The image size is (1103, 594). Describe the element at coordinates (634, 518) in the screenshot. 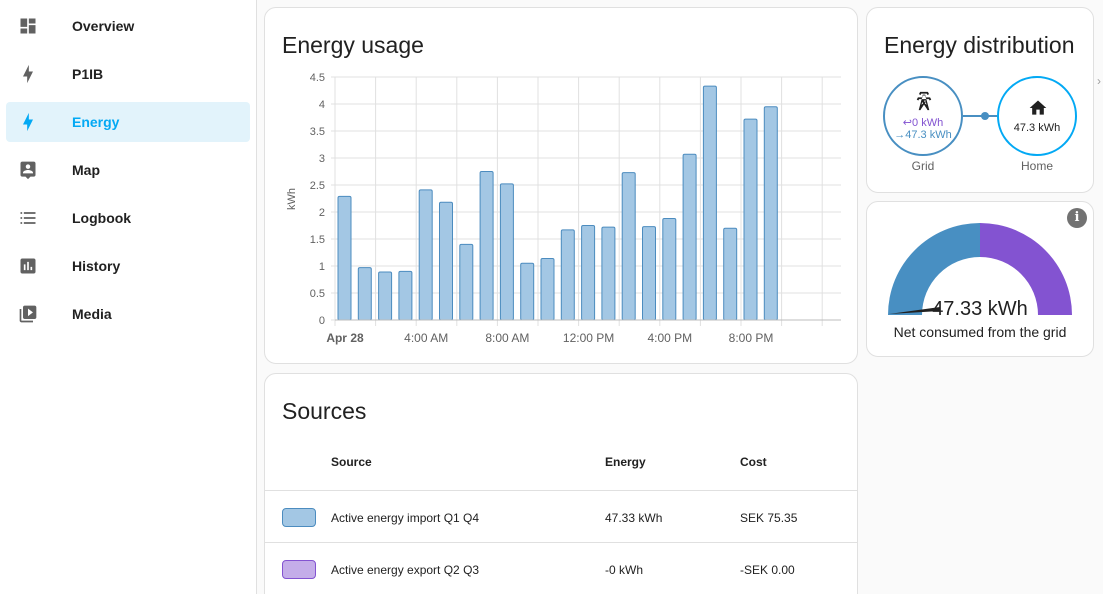

I see `source-energy: 47.33 kWh` at that location.